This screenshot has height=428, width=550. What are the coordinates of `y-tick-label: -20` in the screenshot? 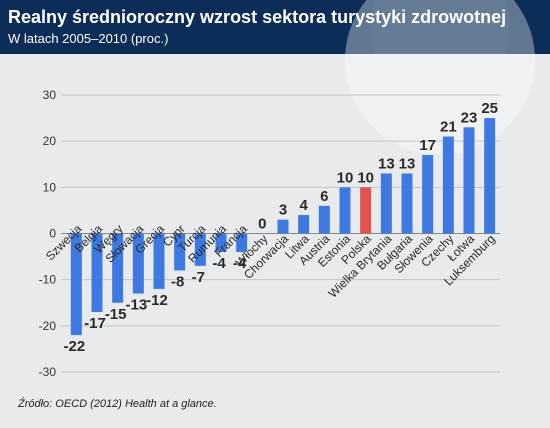 It's located at (48, 326).